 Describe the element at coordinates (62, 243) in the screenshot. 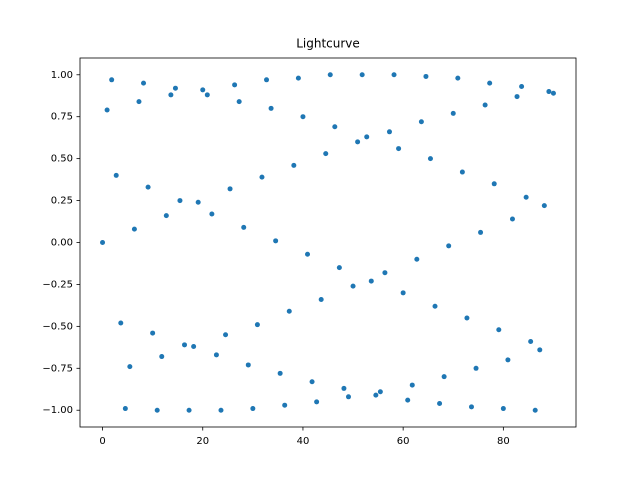

I see `y-tick-label: 0.00` at that location.